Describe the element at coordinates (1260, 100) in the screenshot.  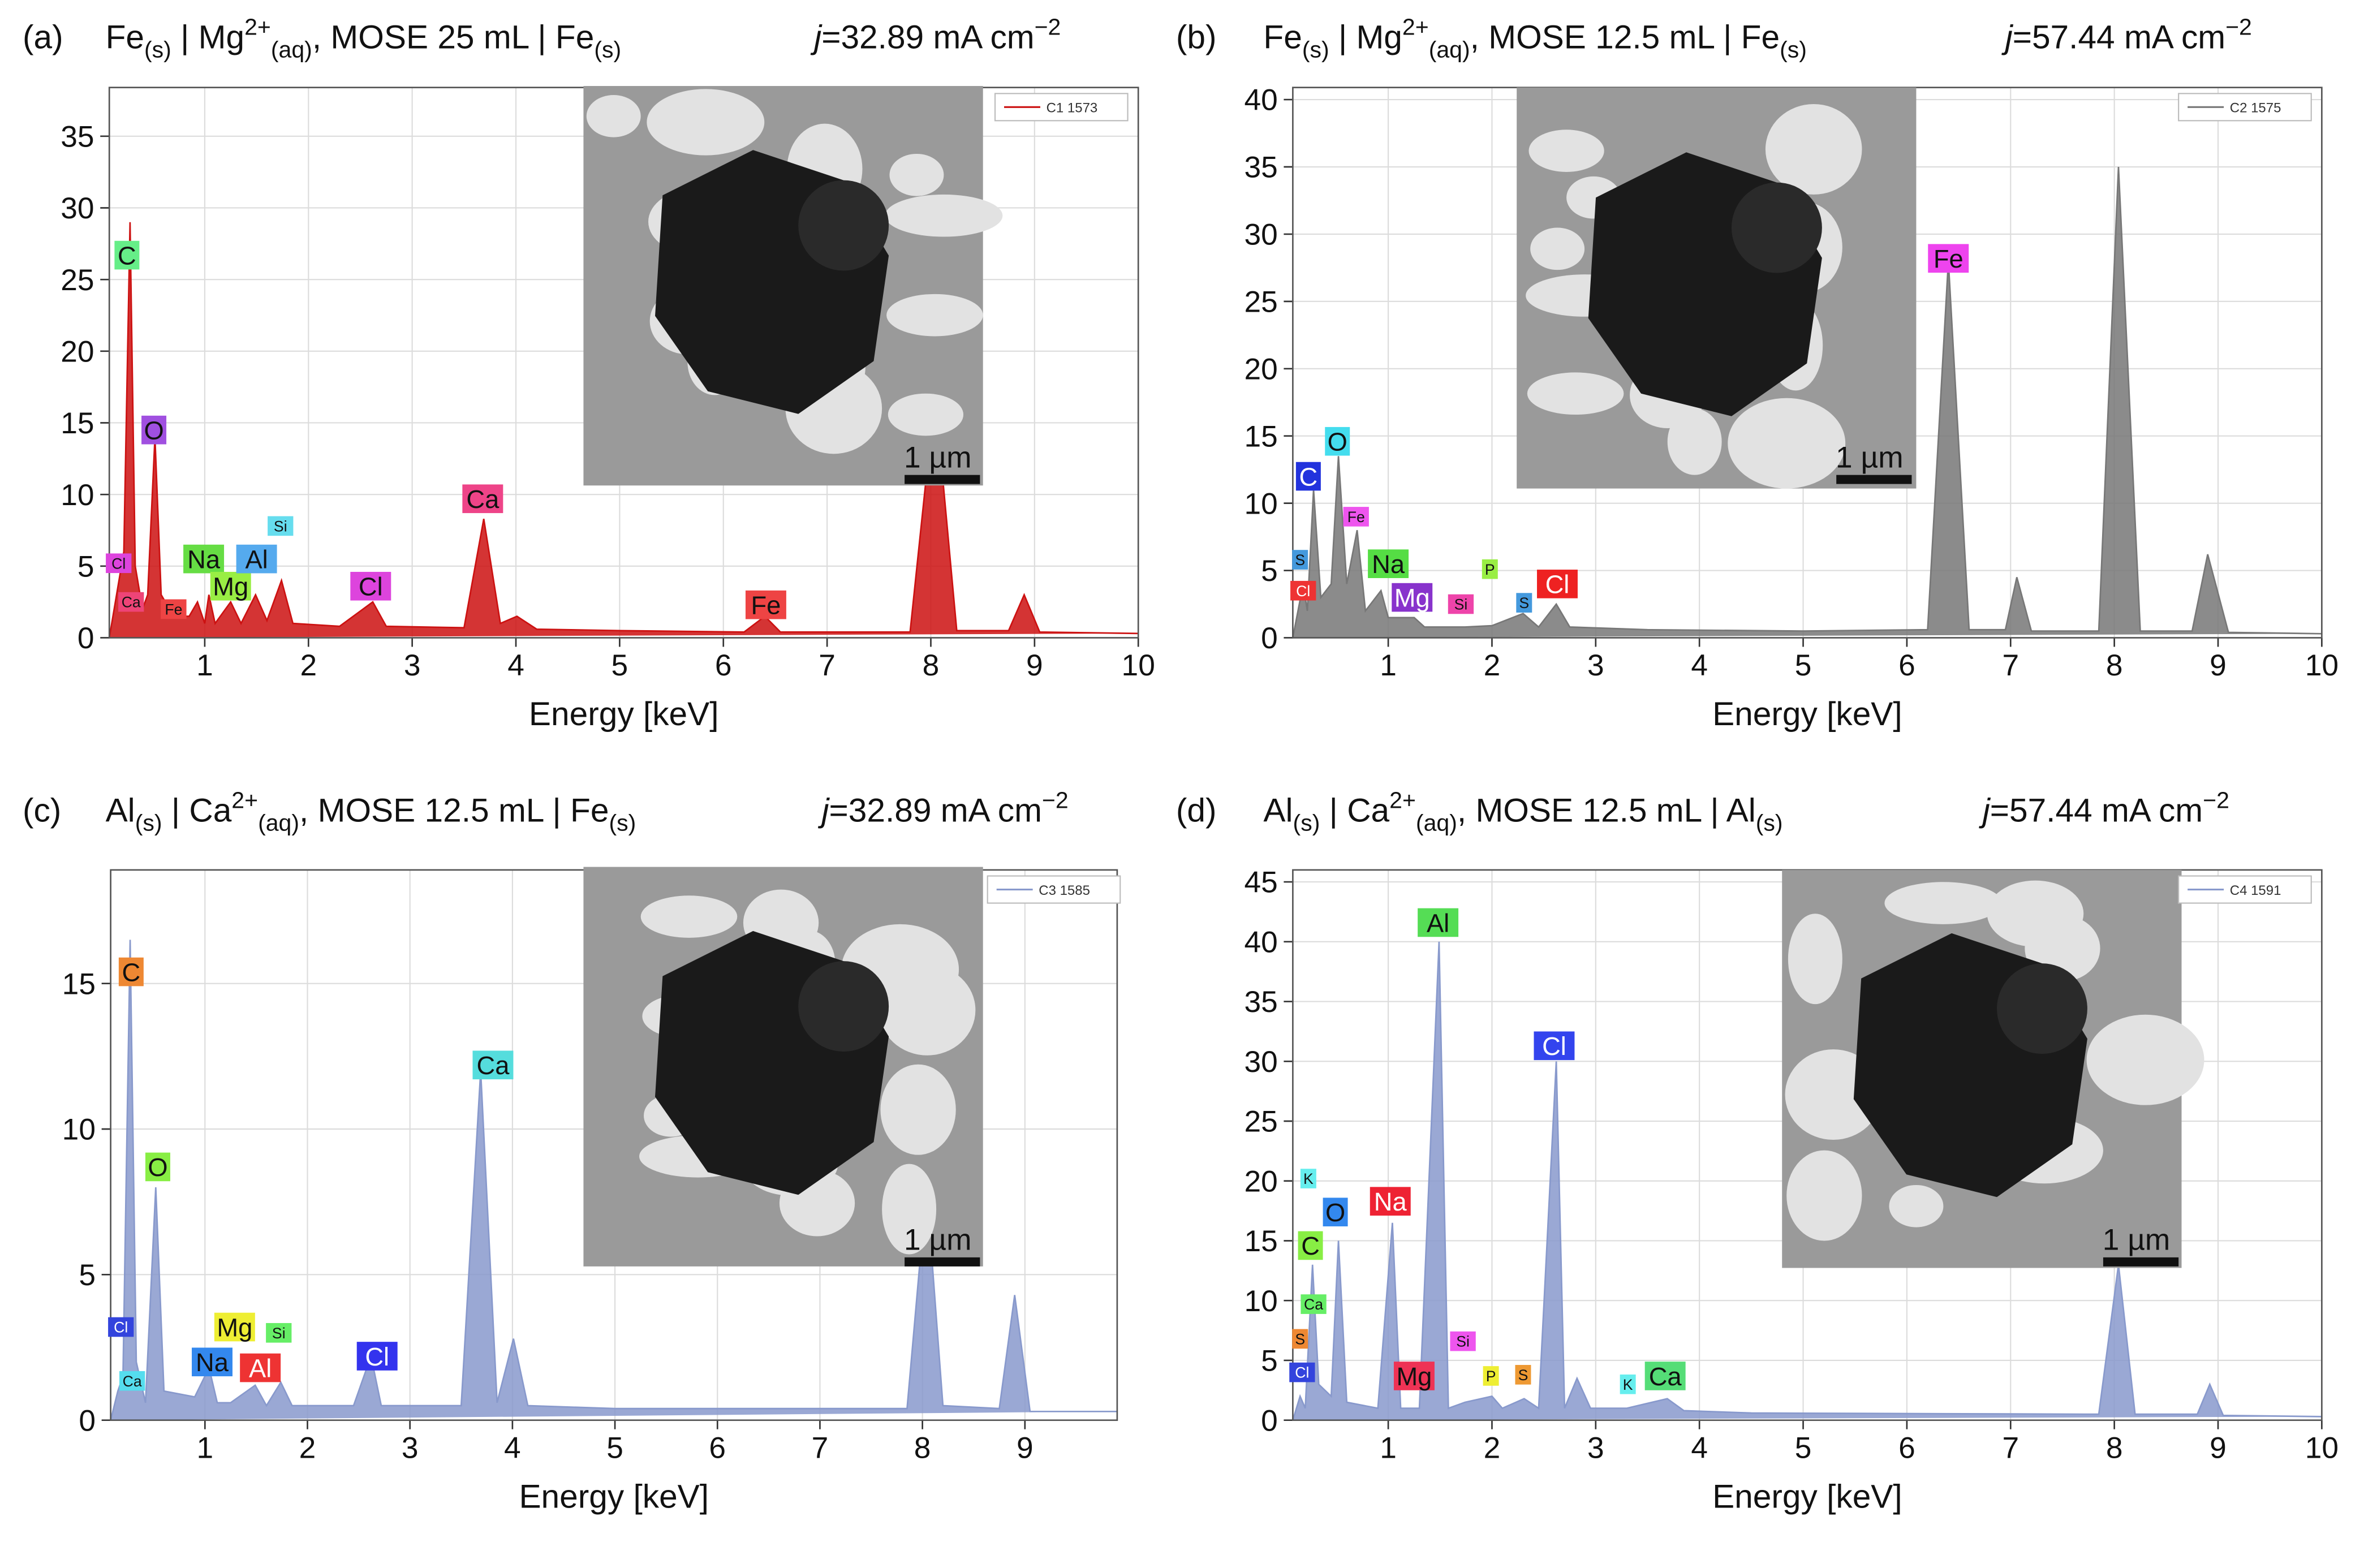
I see `y-tick-label: 40` at that location.